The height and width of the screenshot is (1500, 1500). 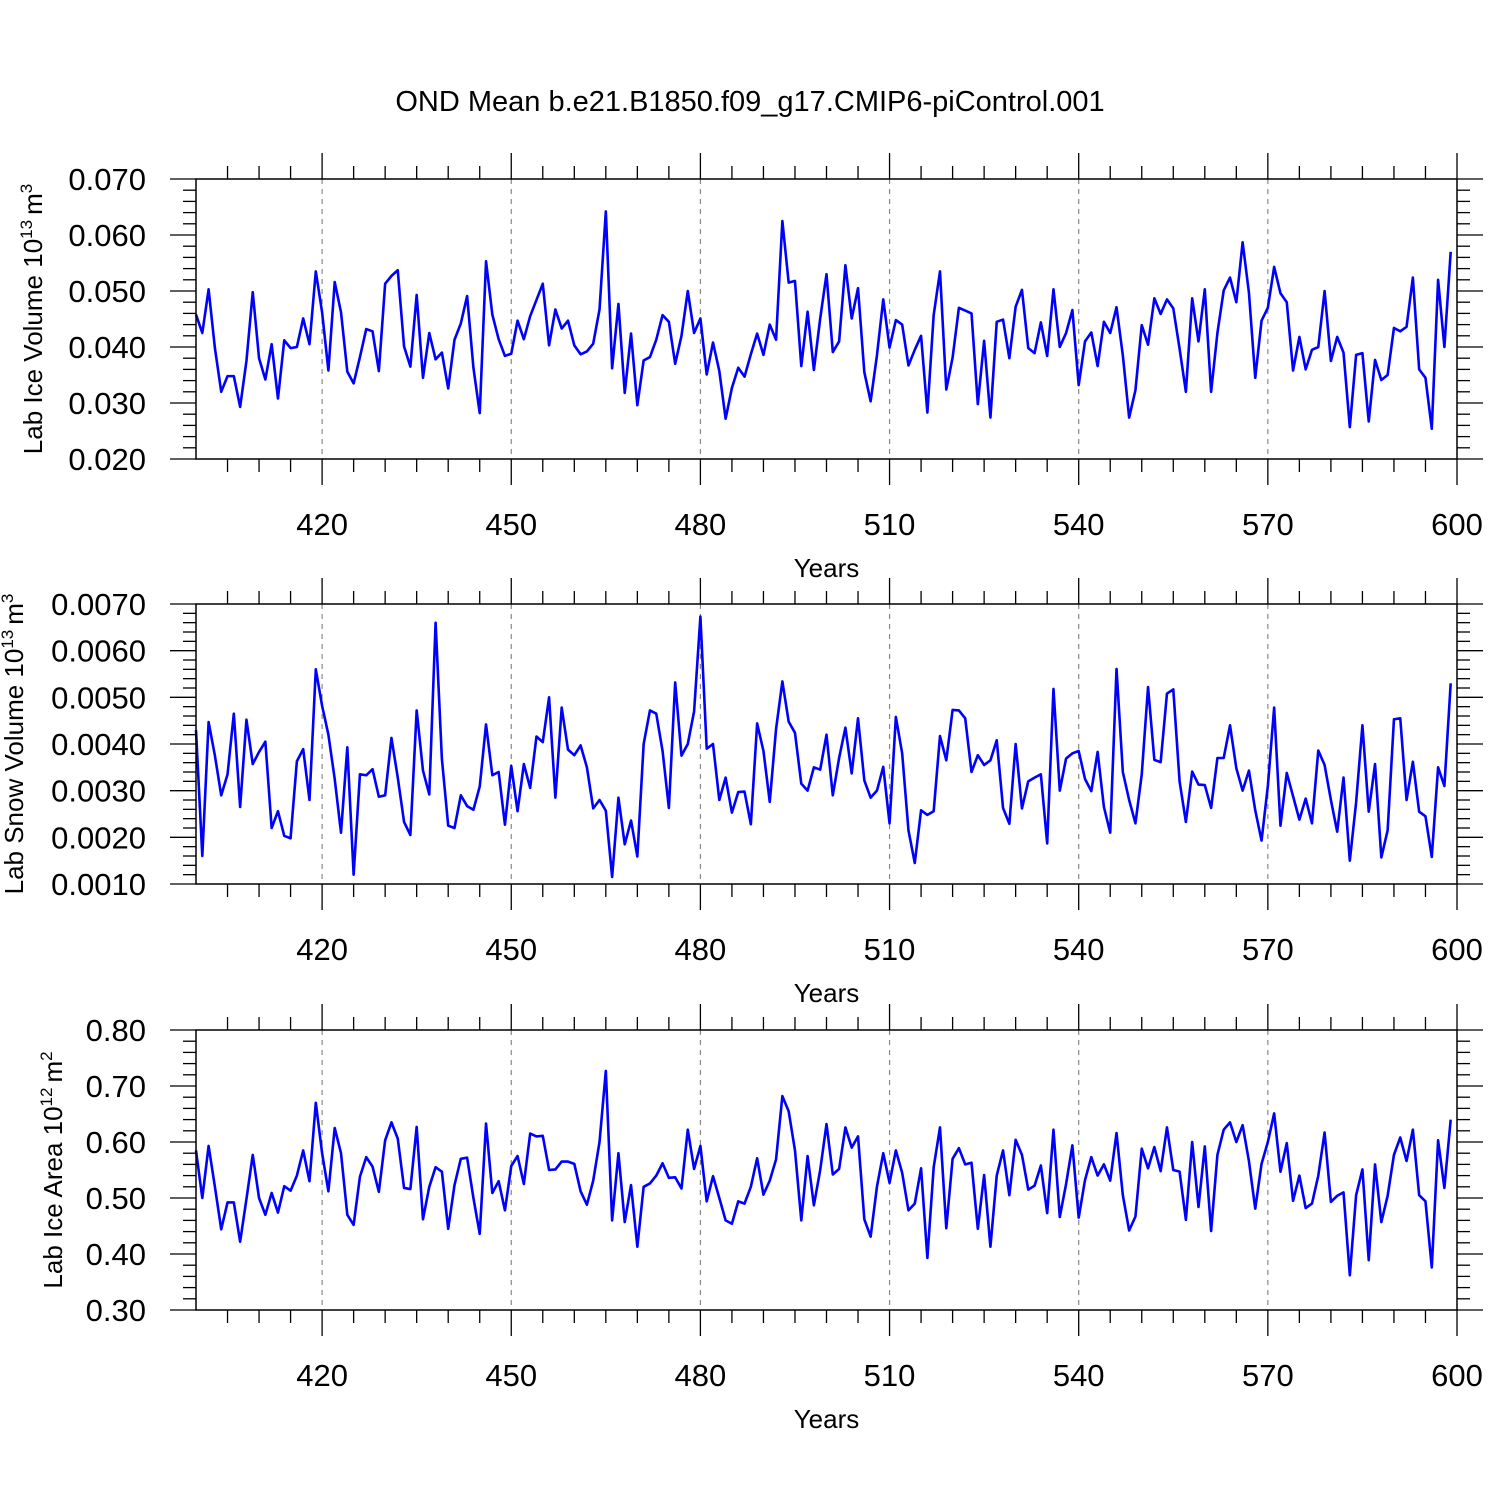 What do you see at coordinates (98, 697) in the screenshot?
I see `y-tick-label: 0.0050` at bounding box center [98, 697].